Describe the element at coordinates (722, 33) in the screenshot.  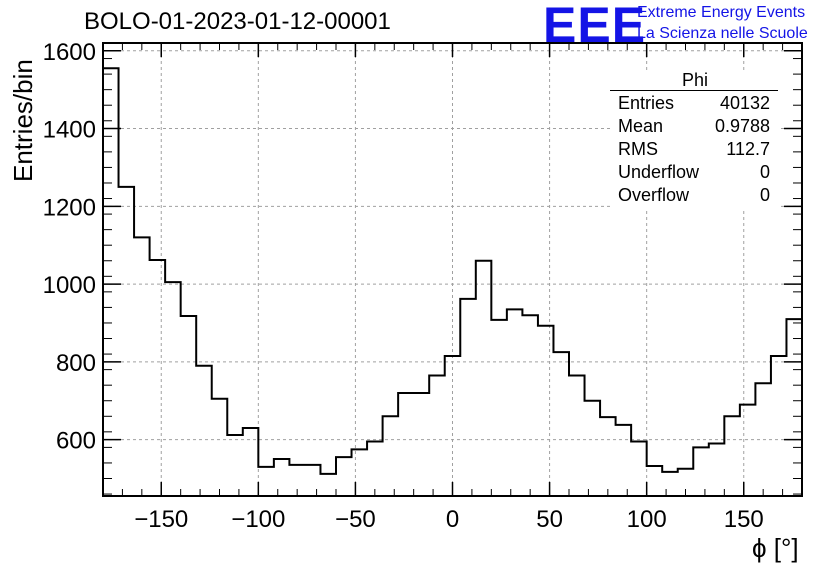
I see `logo-line-2: La Scienza nelle Scuole` at that location.